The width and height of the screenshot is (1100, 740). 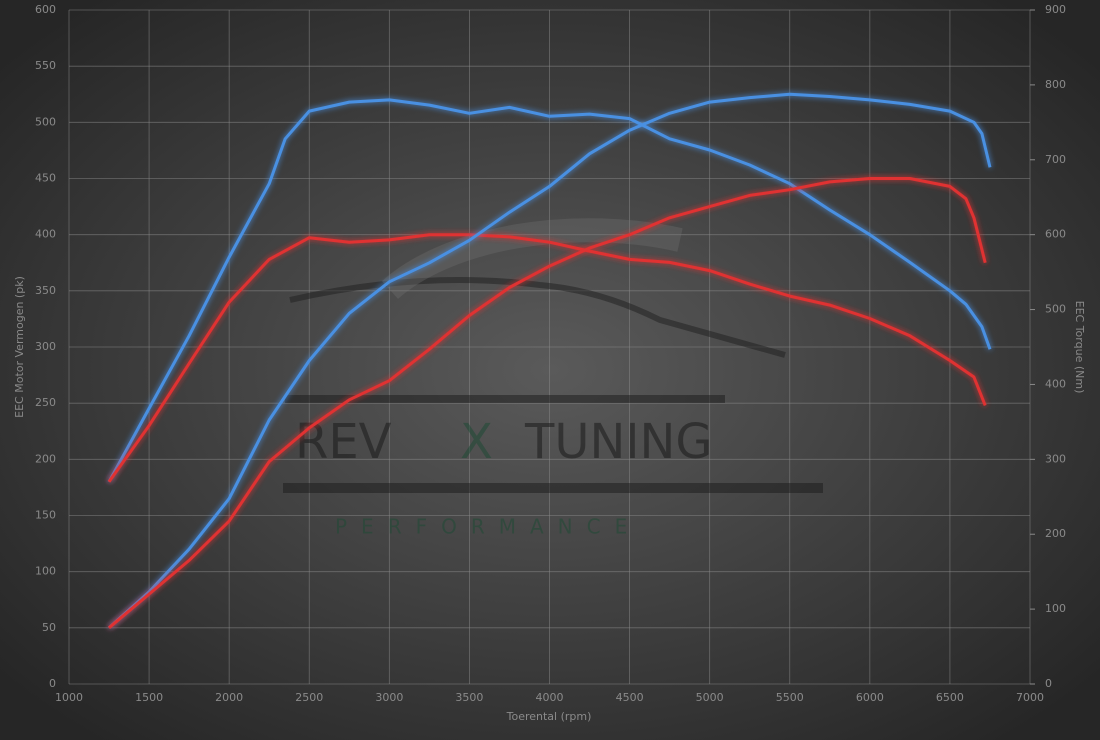 I want to click on x-tick-label: 5000, so click(x=710, y=697).